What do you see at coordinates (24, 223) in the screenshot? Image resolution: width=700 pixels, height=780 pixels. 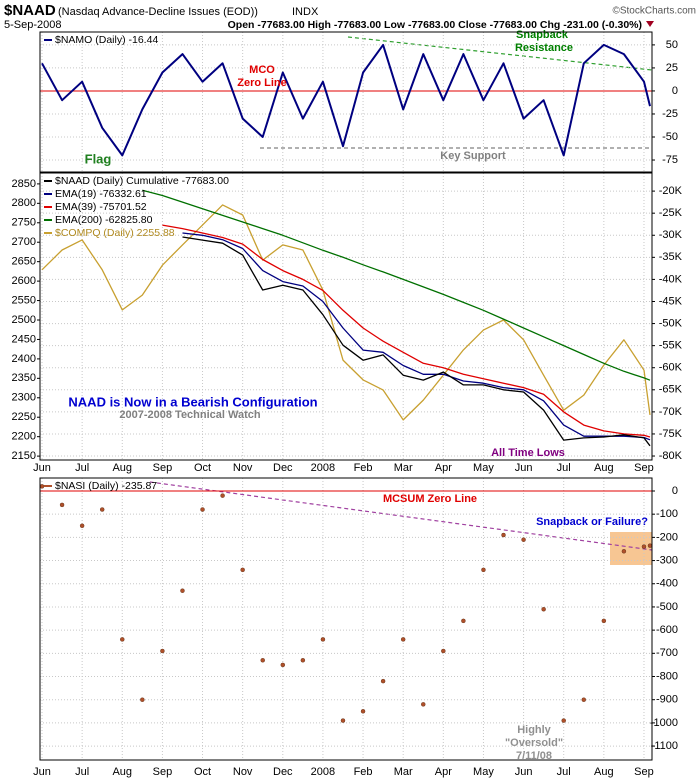 I see `y-tick-label: 2750` at bounding box center [24, 223].